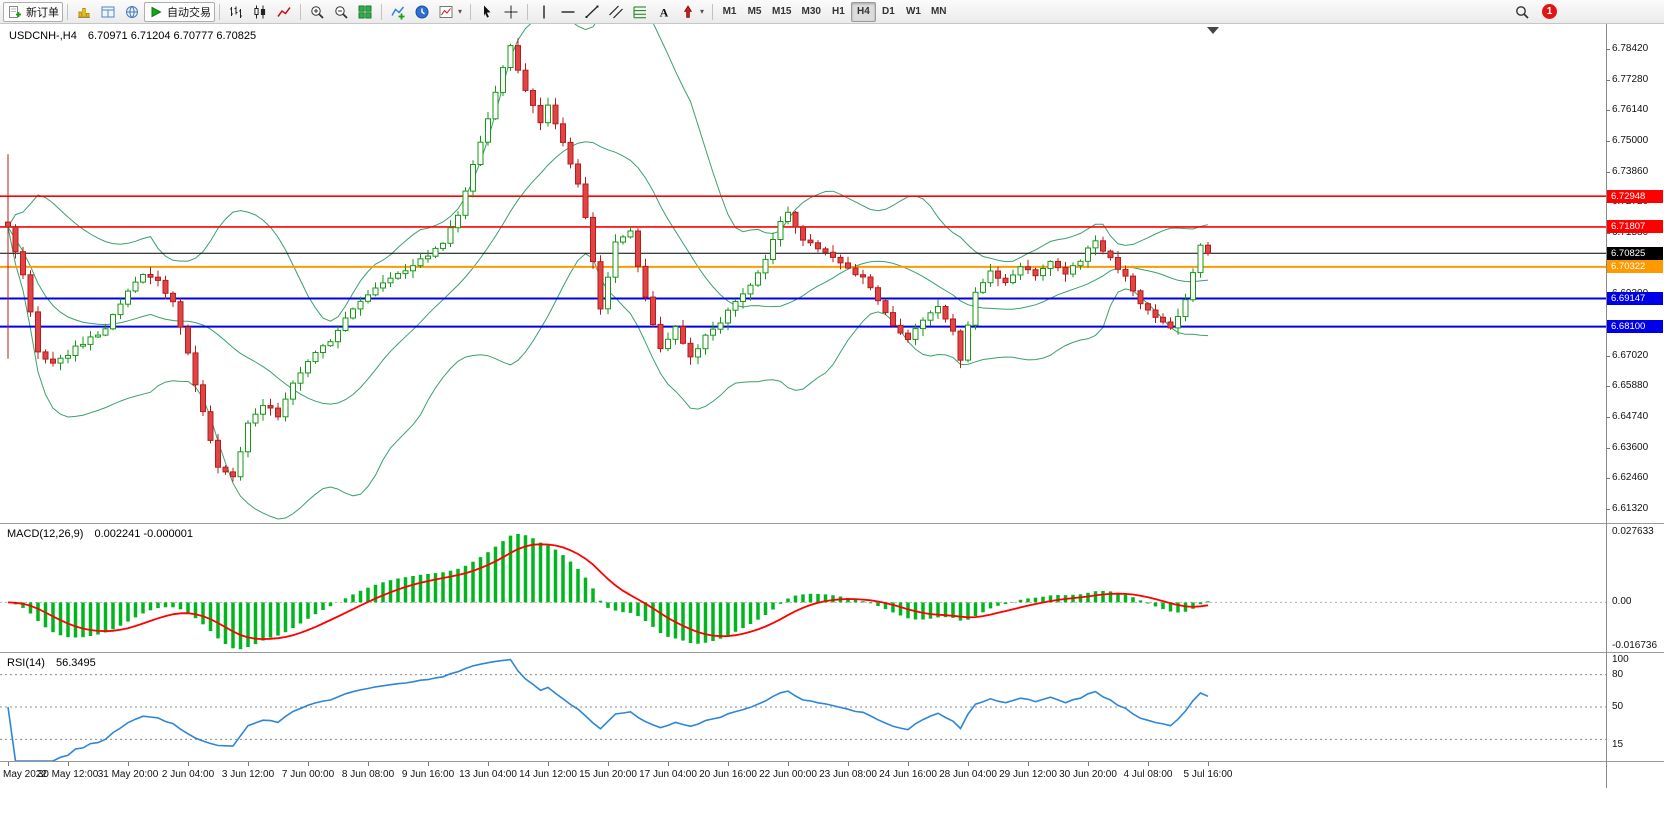 The width and height of the screenshot is (1664, 832). Describe the element at coordinates (1213, 30) in the screenshot. I see `chart-shift-marker` at that location.